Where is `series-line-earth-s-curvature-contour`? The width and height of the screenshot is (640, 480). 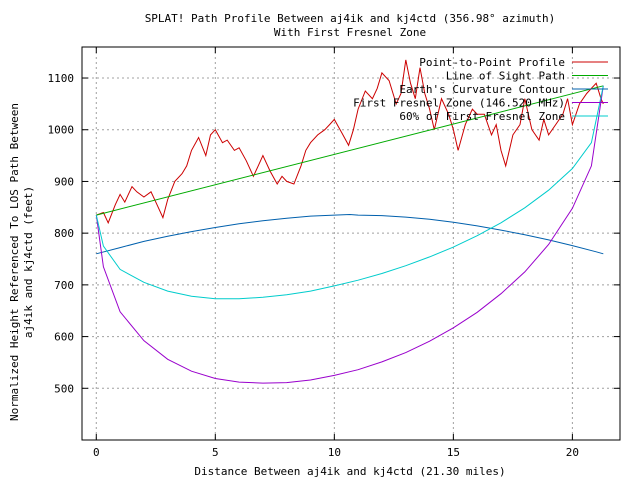 series-line-earth-s-curvature-contour is located at coordinates (350, 234).